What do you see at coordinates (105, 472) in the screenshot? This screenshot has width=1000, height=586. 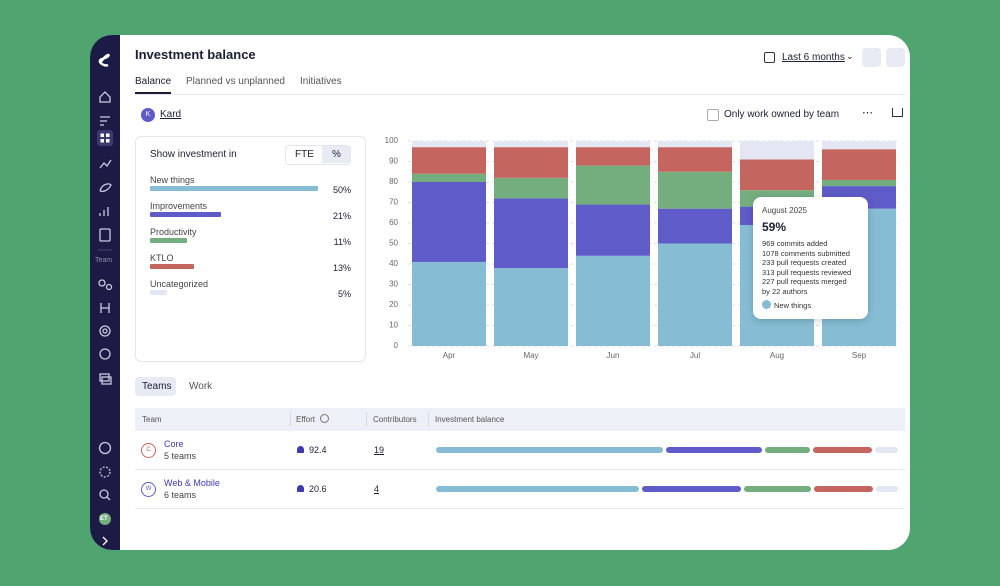 I see `settings-icon` at bounding box center [105, 472].